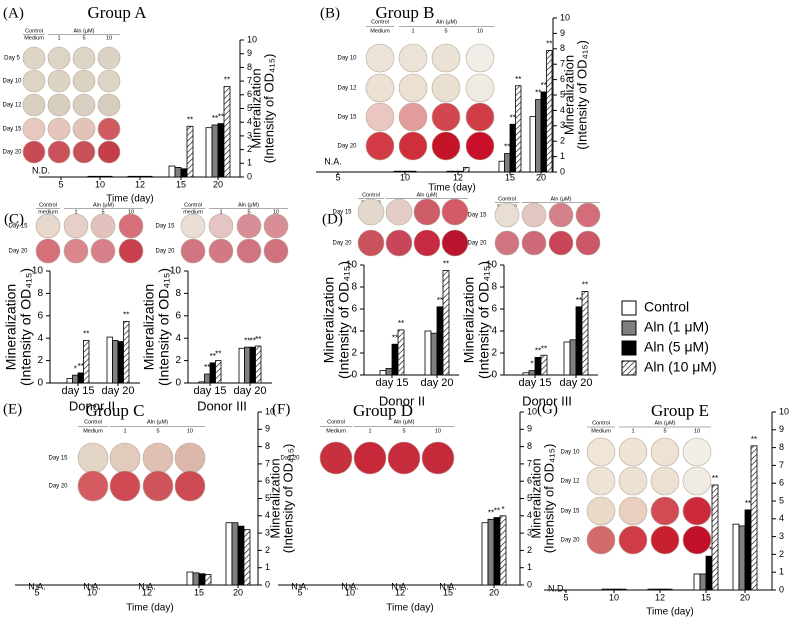 This screenshot has height=621, width=790. I want to click on y-tick-label: 5, so click(781, 500).